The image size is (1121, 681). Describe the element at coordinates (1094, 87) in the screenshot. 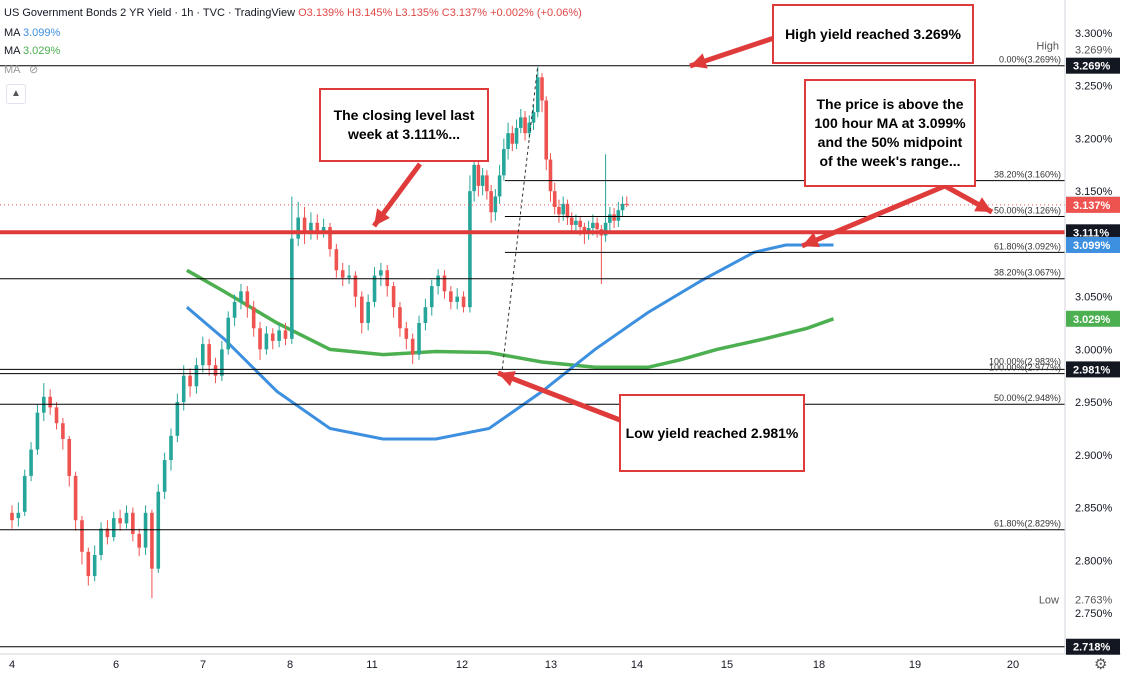

I see `y-tick-label: 3.250%` at that location.